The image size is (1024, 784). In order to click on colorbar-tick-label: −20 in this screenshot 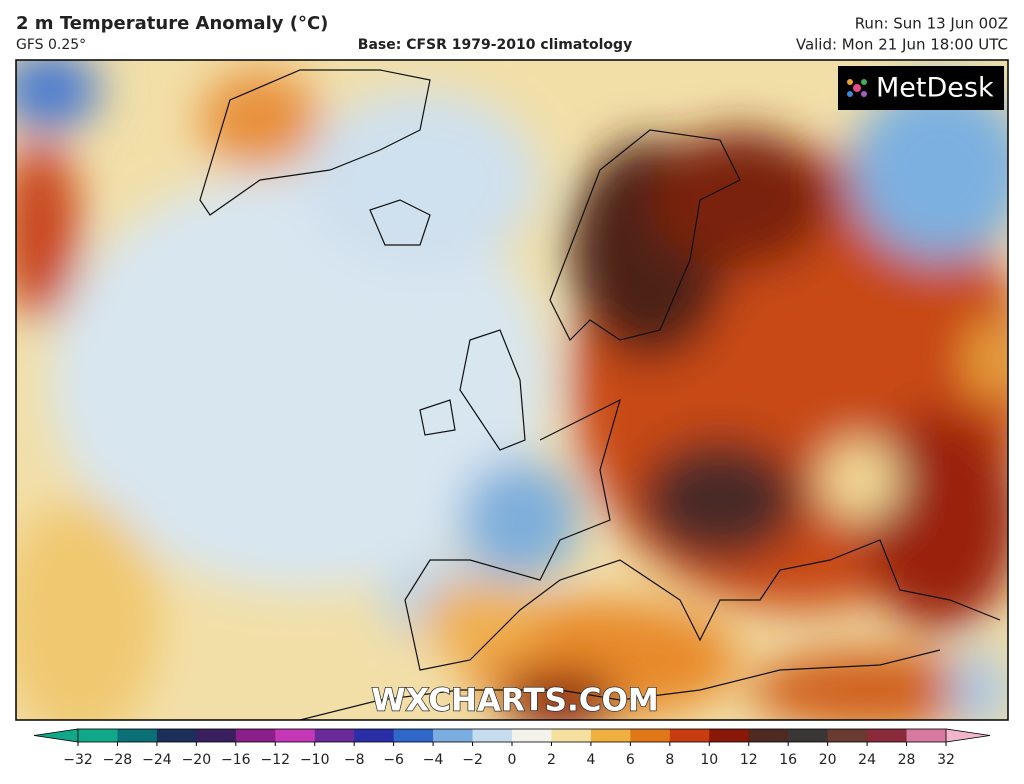, I will do `click(197, 760)`.